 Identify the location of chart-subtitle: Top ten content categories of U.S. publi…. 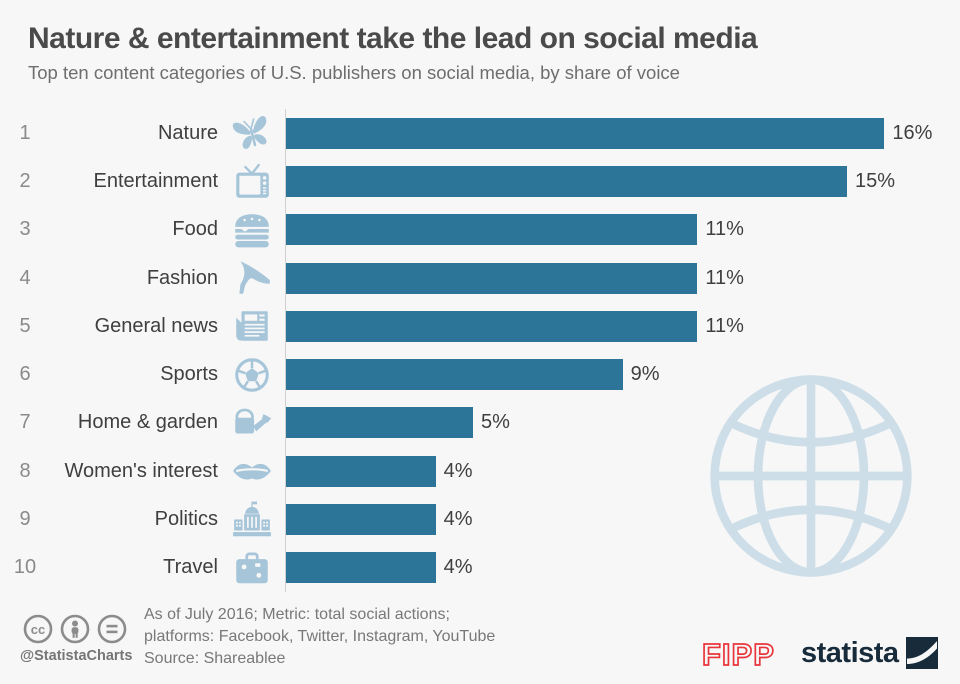
(354, 72).